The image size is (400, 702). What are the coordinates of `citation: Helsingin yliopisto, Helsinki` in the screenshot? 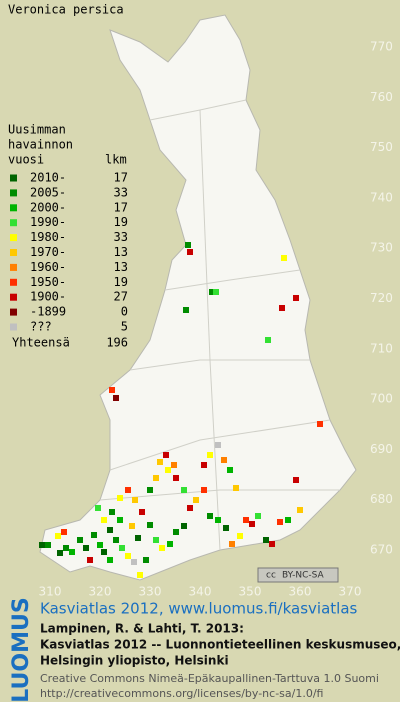 It's located at (134, 661).